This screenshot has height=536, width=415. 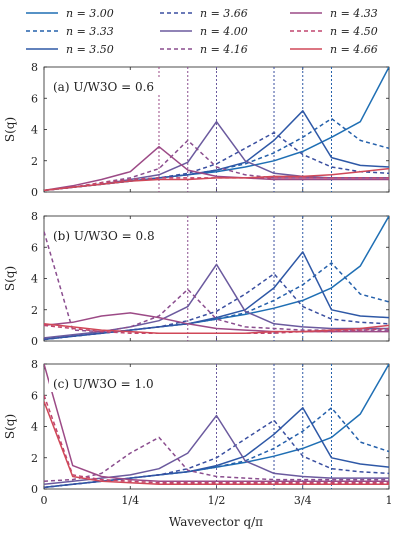 What do you see at coordinates (44, 500) in the screenshot?
I see `x-tick-label: 0` at bounding box center [44, 500].